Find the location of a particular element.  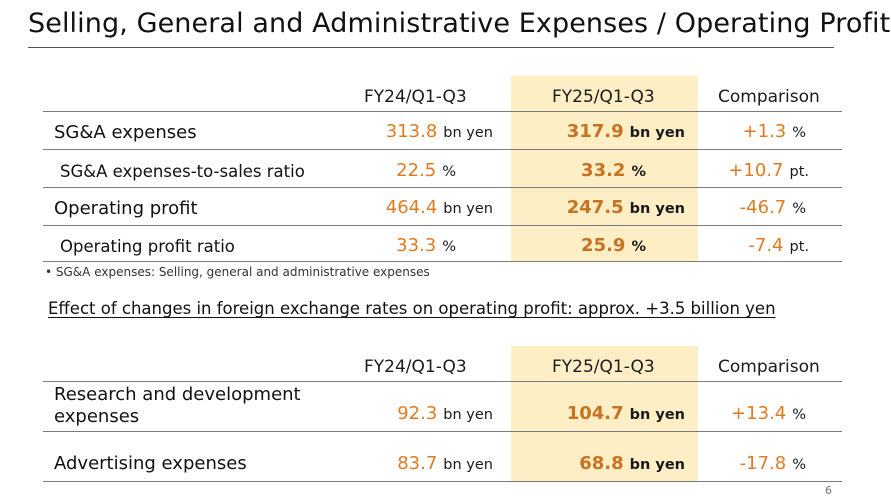

op-ratio-fy25: 25.9% is located at coordinates (613, 245).